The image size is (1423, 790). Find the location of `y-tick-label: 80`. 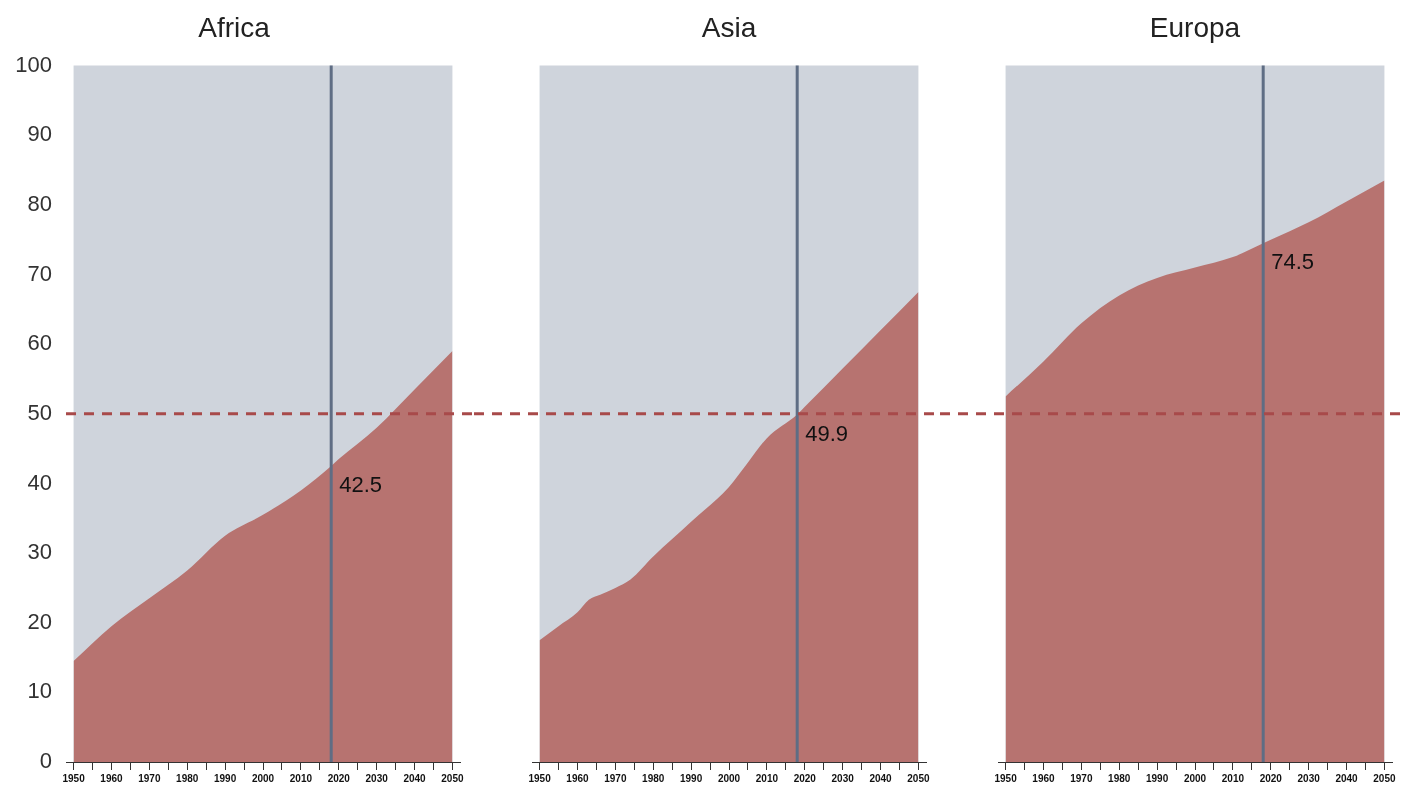

y-tick-label: 80 is located at coordinates (39, 203).